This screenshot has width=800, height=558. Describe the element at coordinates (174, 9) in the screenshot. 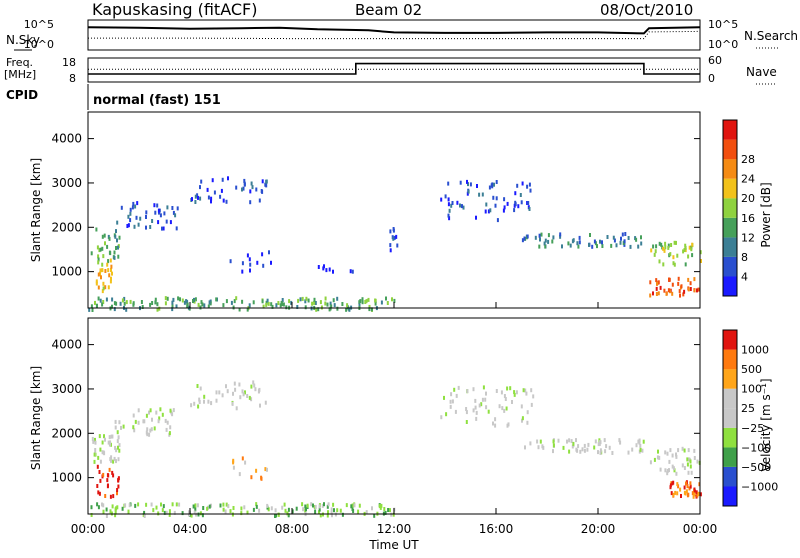

I see `site-title: Kapuskasing (fitACF)` at that location.